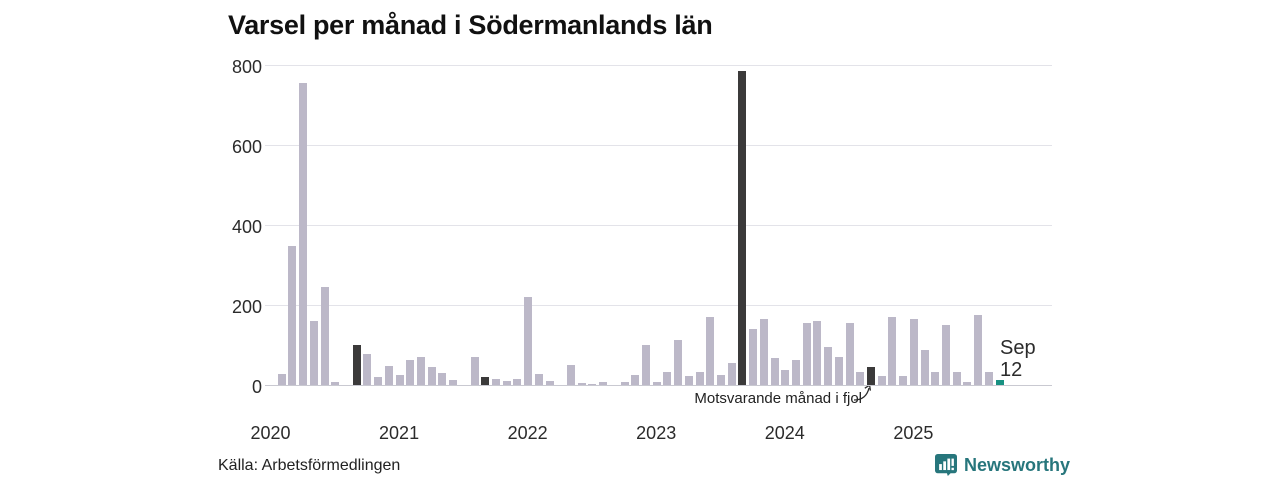 The height and width of the screenshot is (480, 1280). I want to click on x-tick-label-2024: 2024, so click(784, 433).